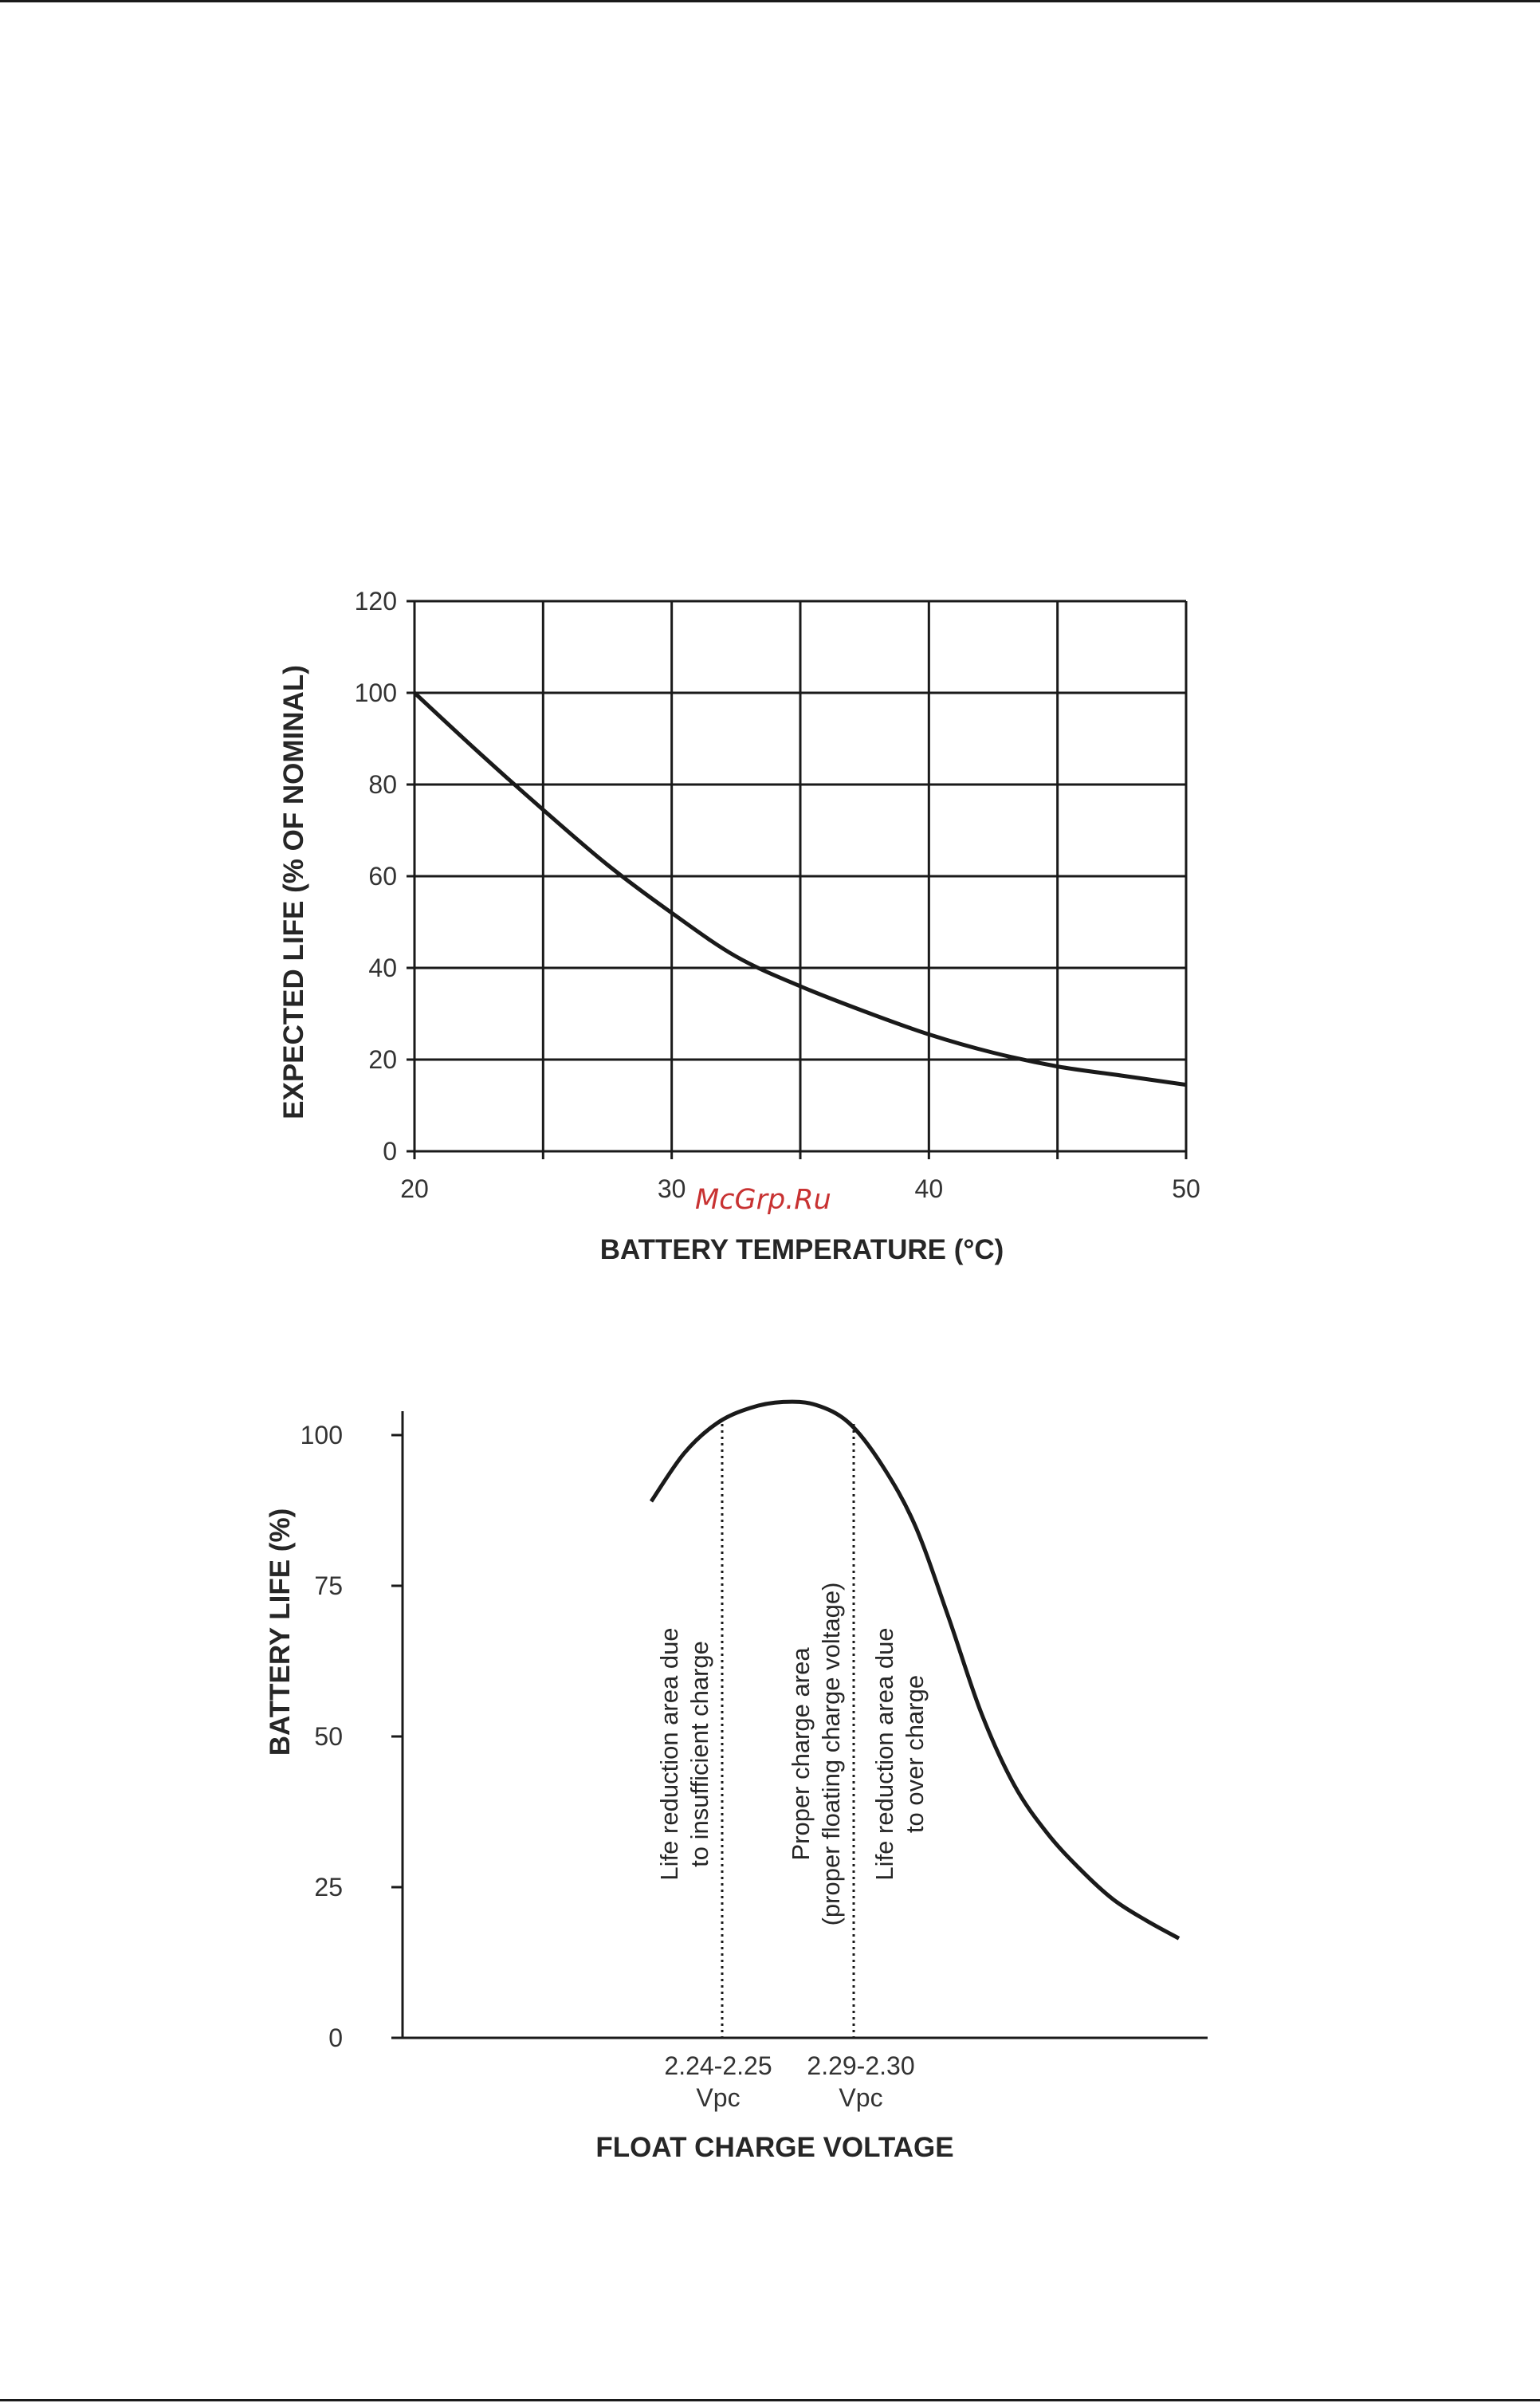 This screenshot has width=1540, height=2403. I want to click on y-tick-label: 120, so click(376, 601).